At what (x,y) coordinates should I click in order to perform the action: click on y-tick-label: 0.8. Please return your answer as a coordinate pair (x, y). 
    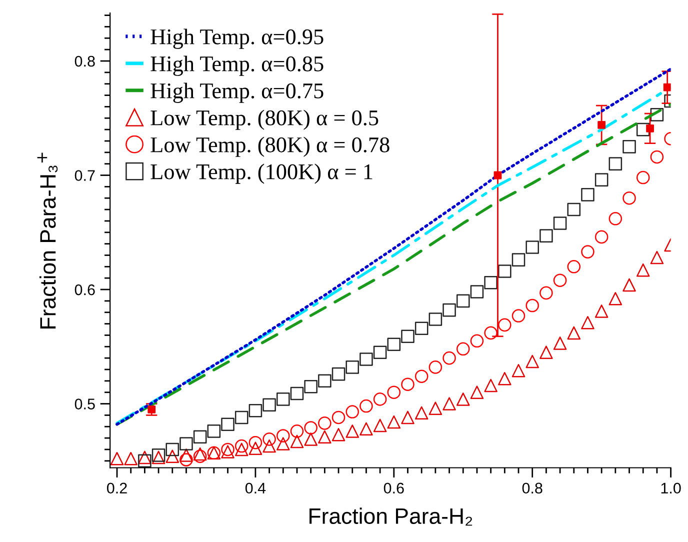
    Looking at the image, I should click on (84, 61).